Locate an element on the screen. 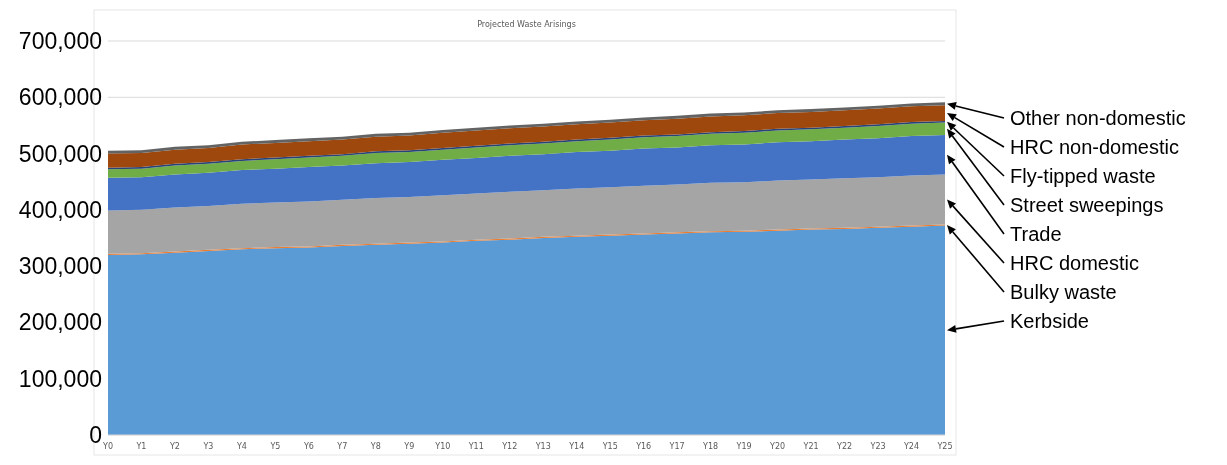  x-tick-label: Y19 is located at coordinates (743, 446).